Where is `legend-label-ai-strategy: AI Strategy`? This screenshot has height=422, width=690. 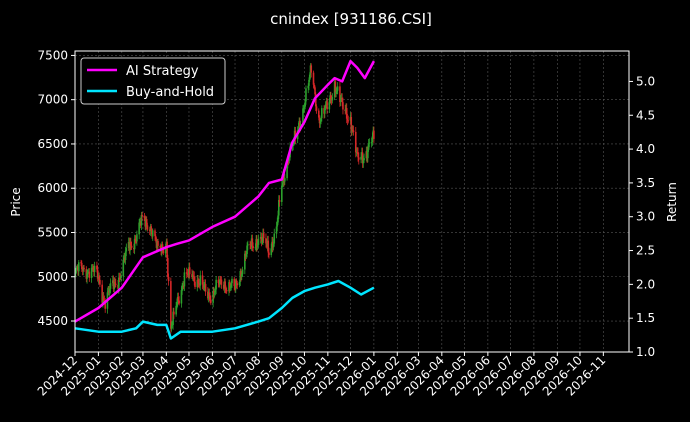
legend-label-ai-strategy: AI Strategy is located at coordinates (162, 71).